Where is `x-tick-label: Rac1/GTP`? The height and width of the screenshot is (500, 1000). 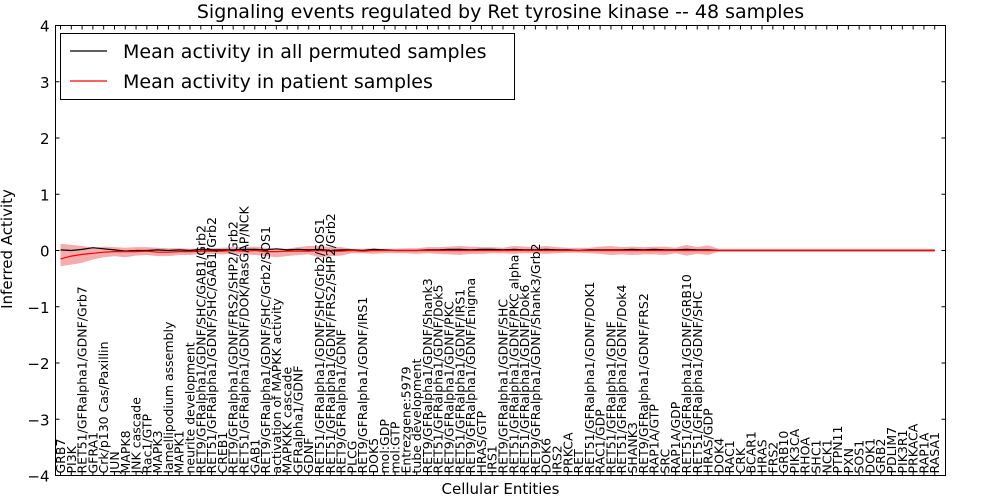
x-tick-label: Rac1/GTP is located at coordinates (146, 444).